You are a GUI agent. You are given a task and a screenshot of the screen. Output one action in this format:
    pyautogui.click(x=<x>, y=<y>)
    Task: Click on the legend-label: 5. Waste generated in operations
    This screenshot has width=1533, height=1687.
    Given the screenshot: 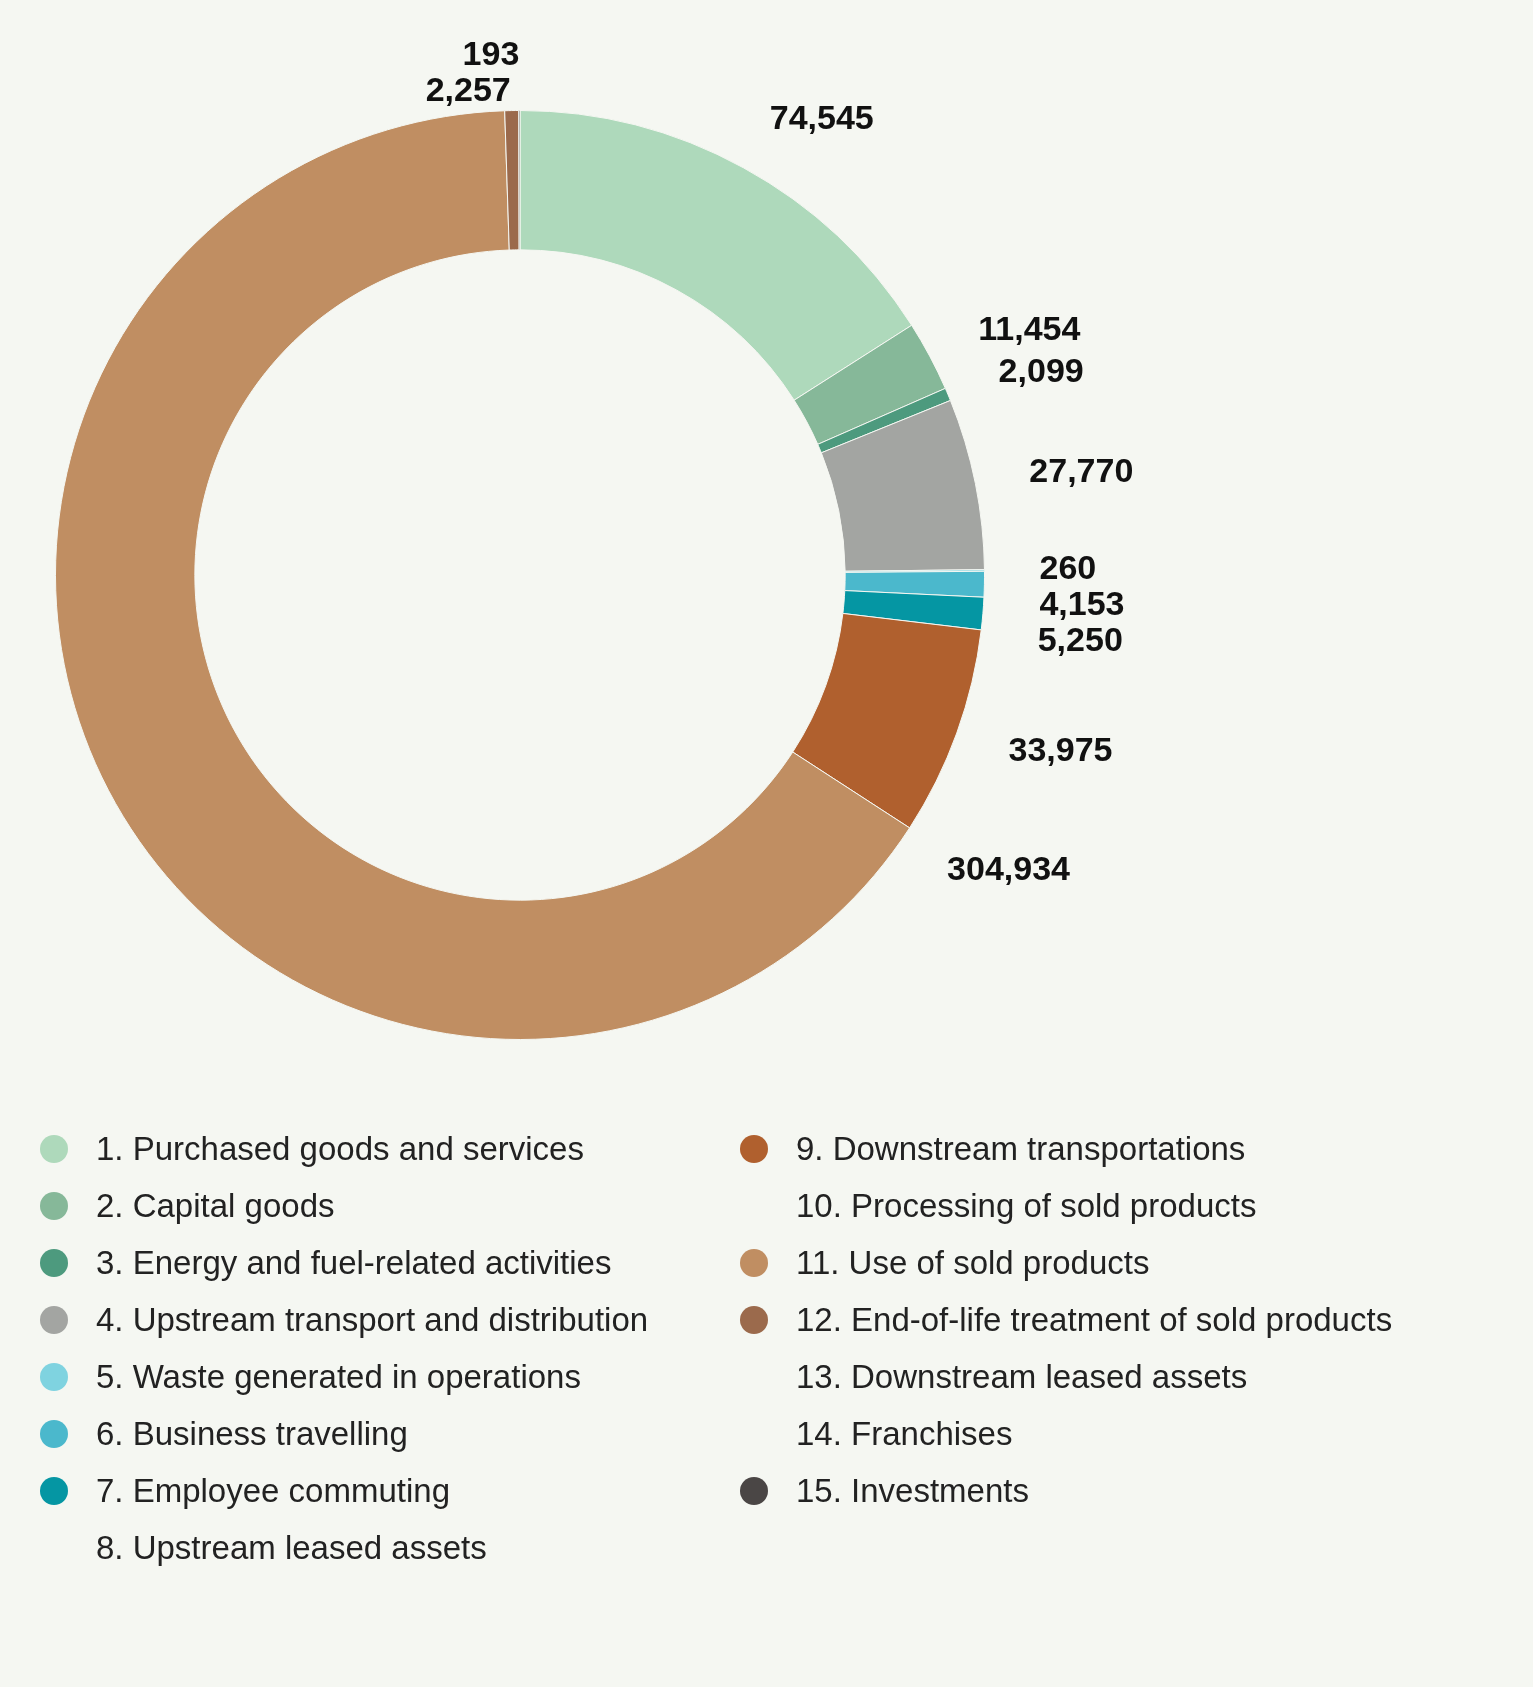 What is the action you would take?
    pyautogui.click(x=338, y=1376)
    